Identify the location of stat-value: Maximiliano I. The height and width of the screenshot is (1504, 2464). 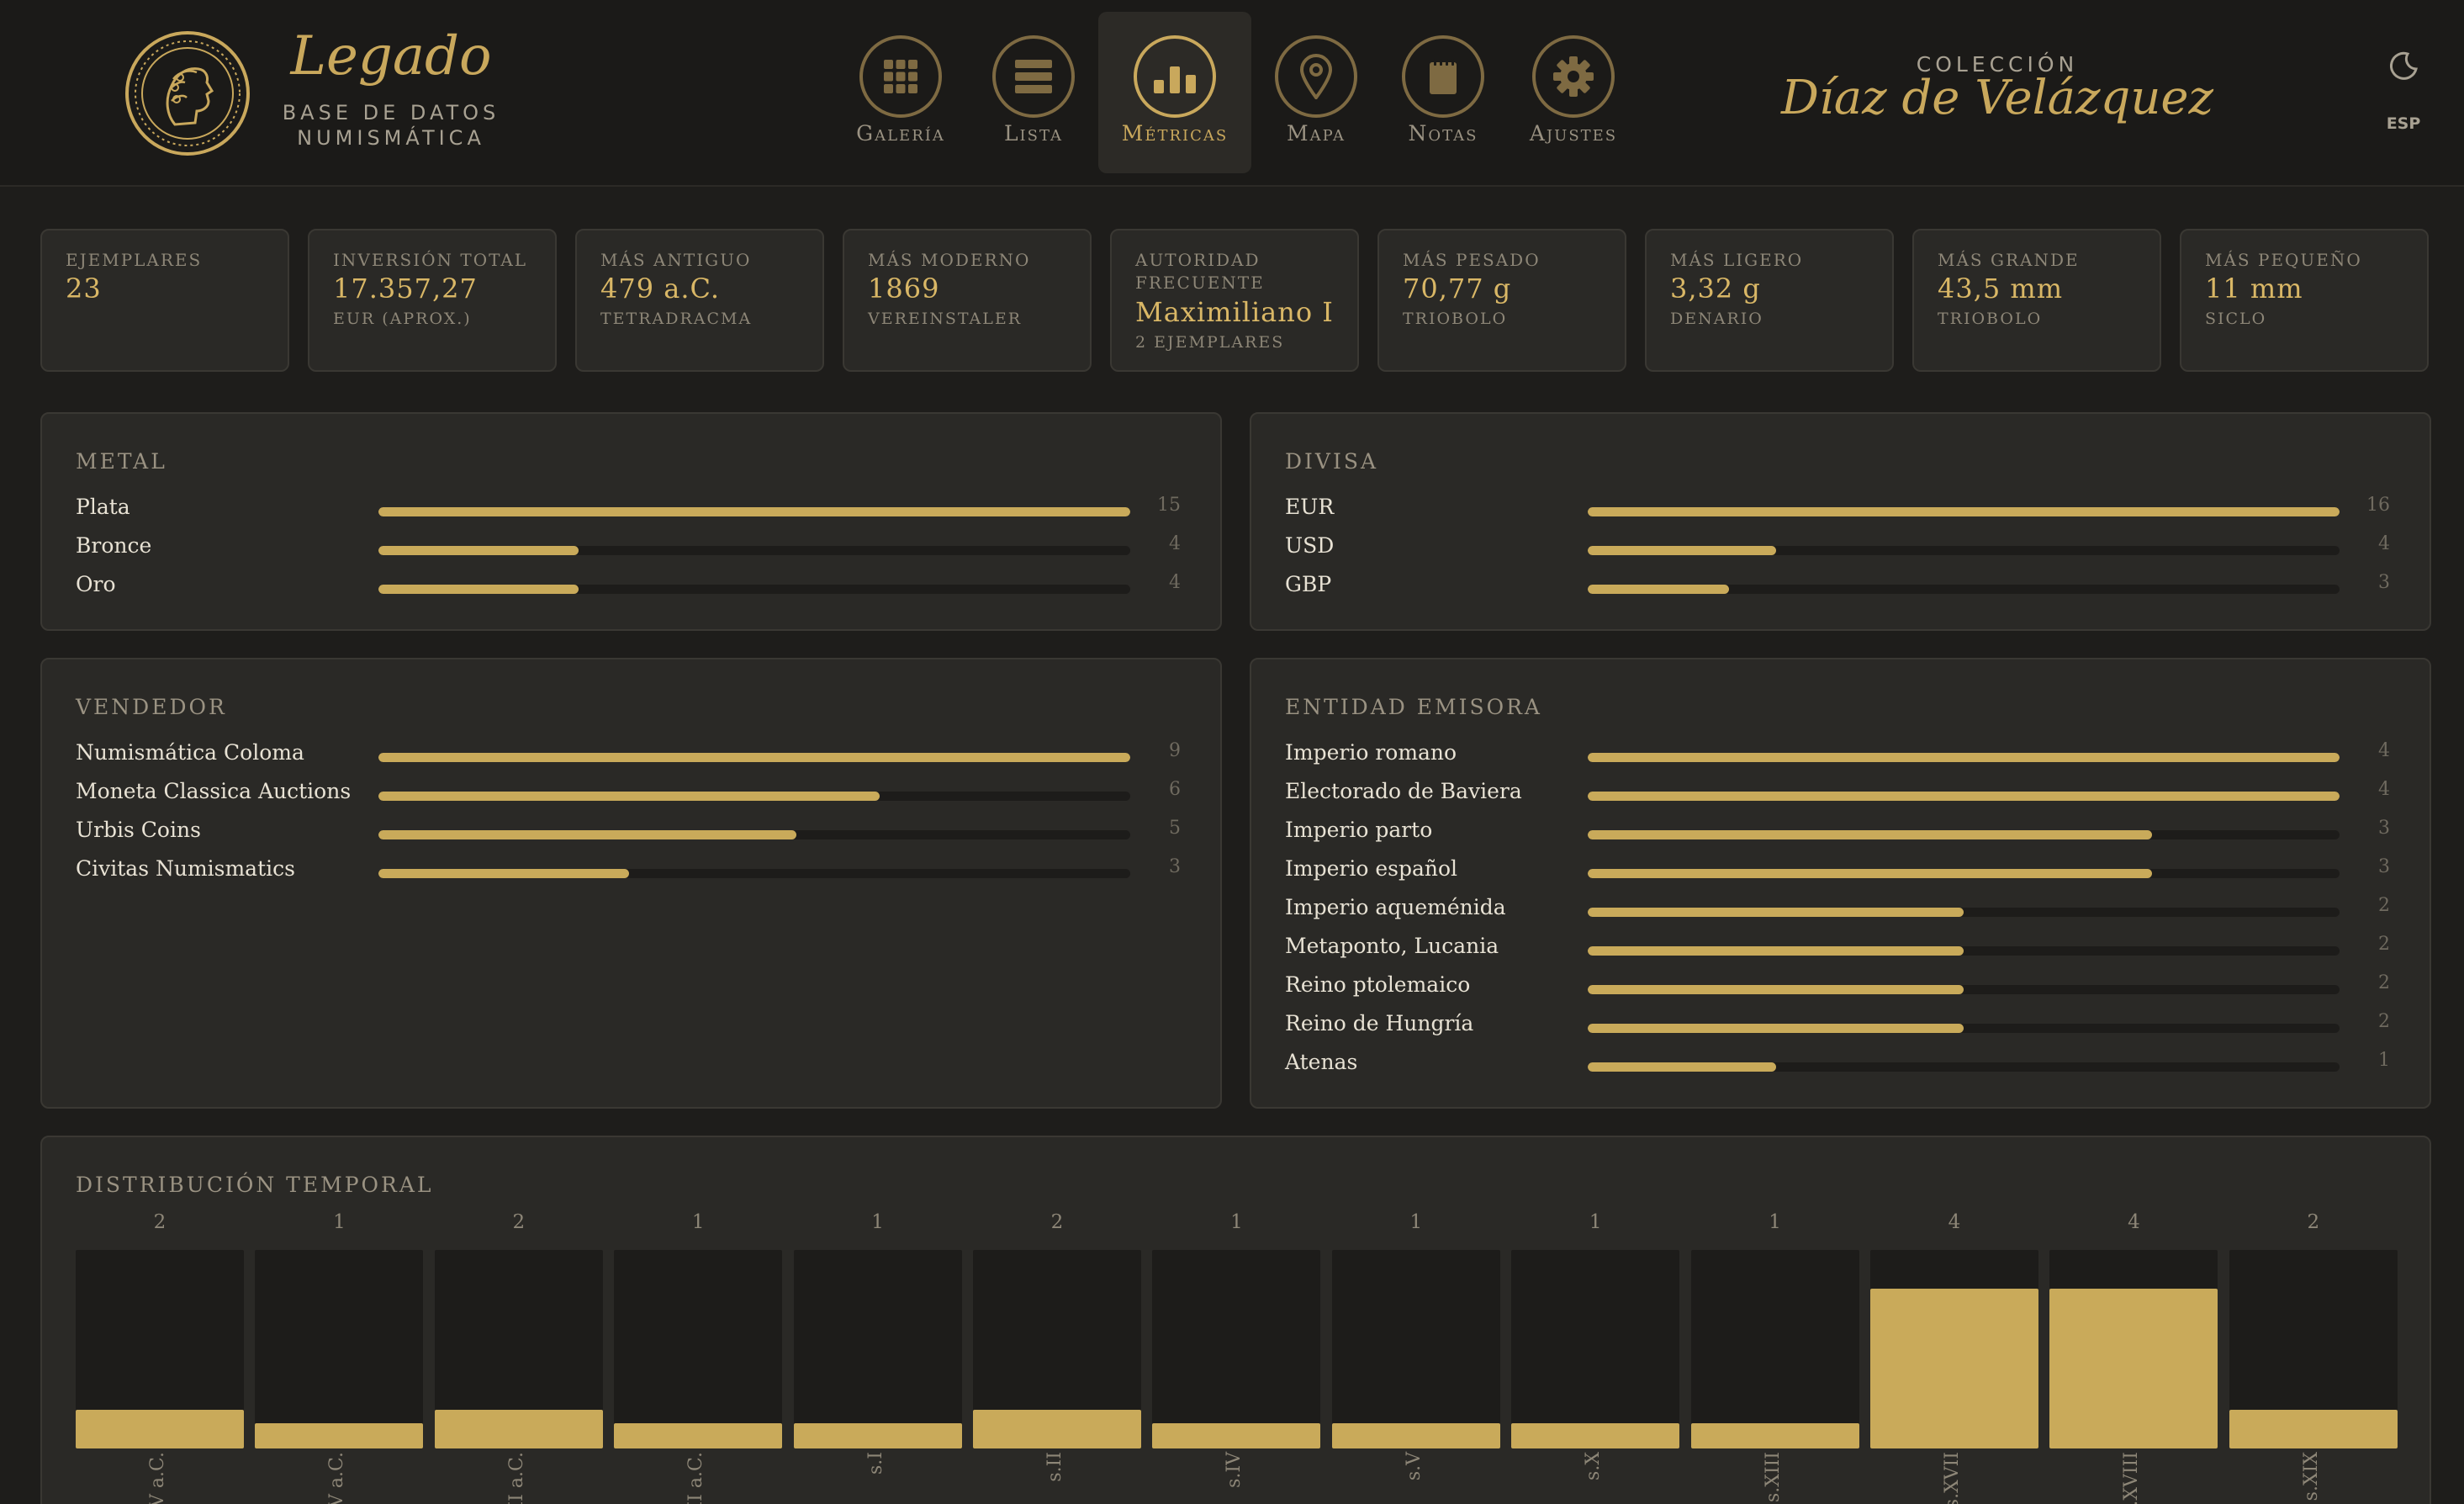
(1234, 312).